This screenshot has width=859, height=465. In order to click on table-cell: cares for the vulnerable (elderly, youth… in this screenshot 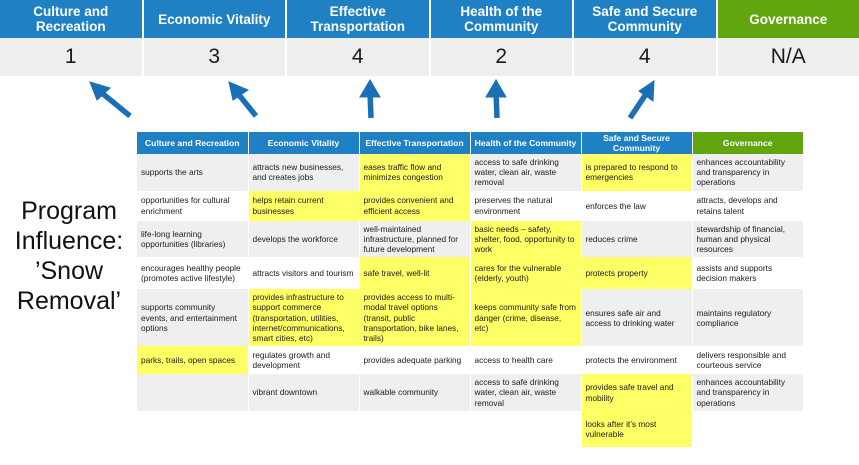, I will do `click(526, 273)`.